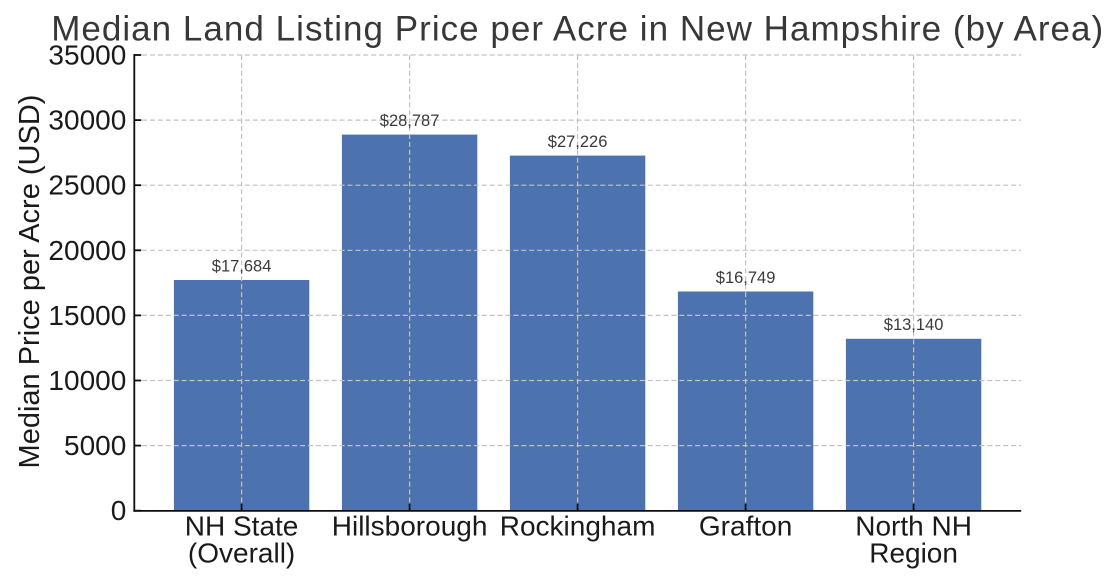 The width and height of the screenshot is (1120, 585). I want to click on svg-text: $13,140, so click(914, 325).